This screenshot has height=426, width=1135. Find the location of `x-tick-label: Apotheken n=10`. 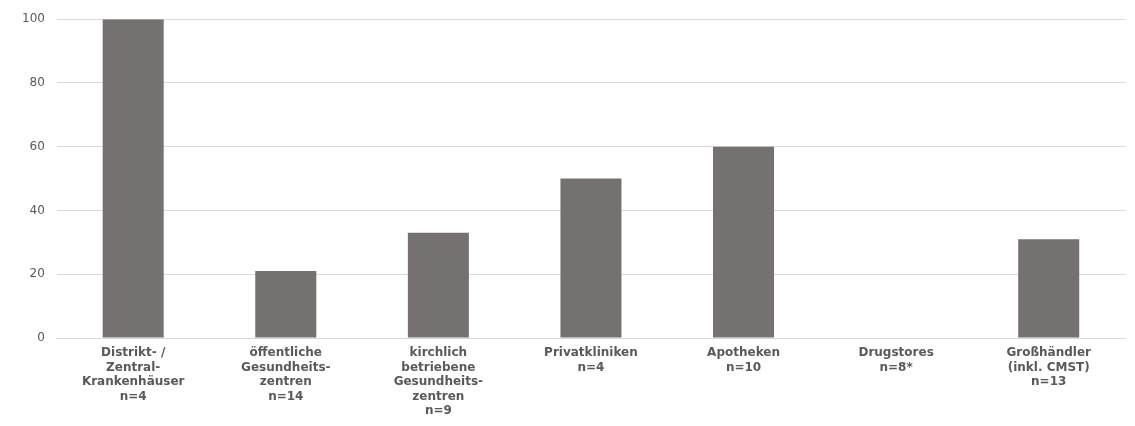

x-tick-label: Apotheken n=10 is located at coordinates (743, 359).